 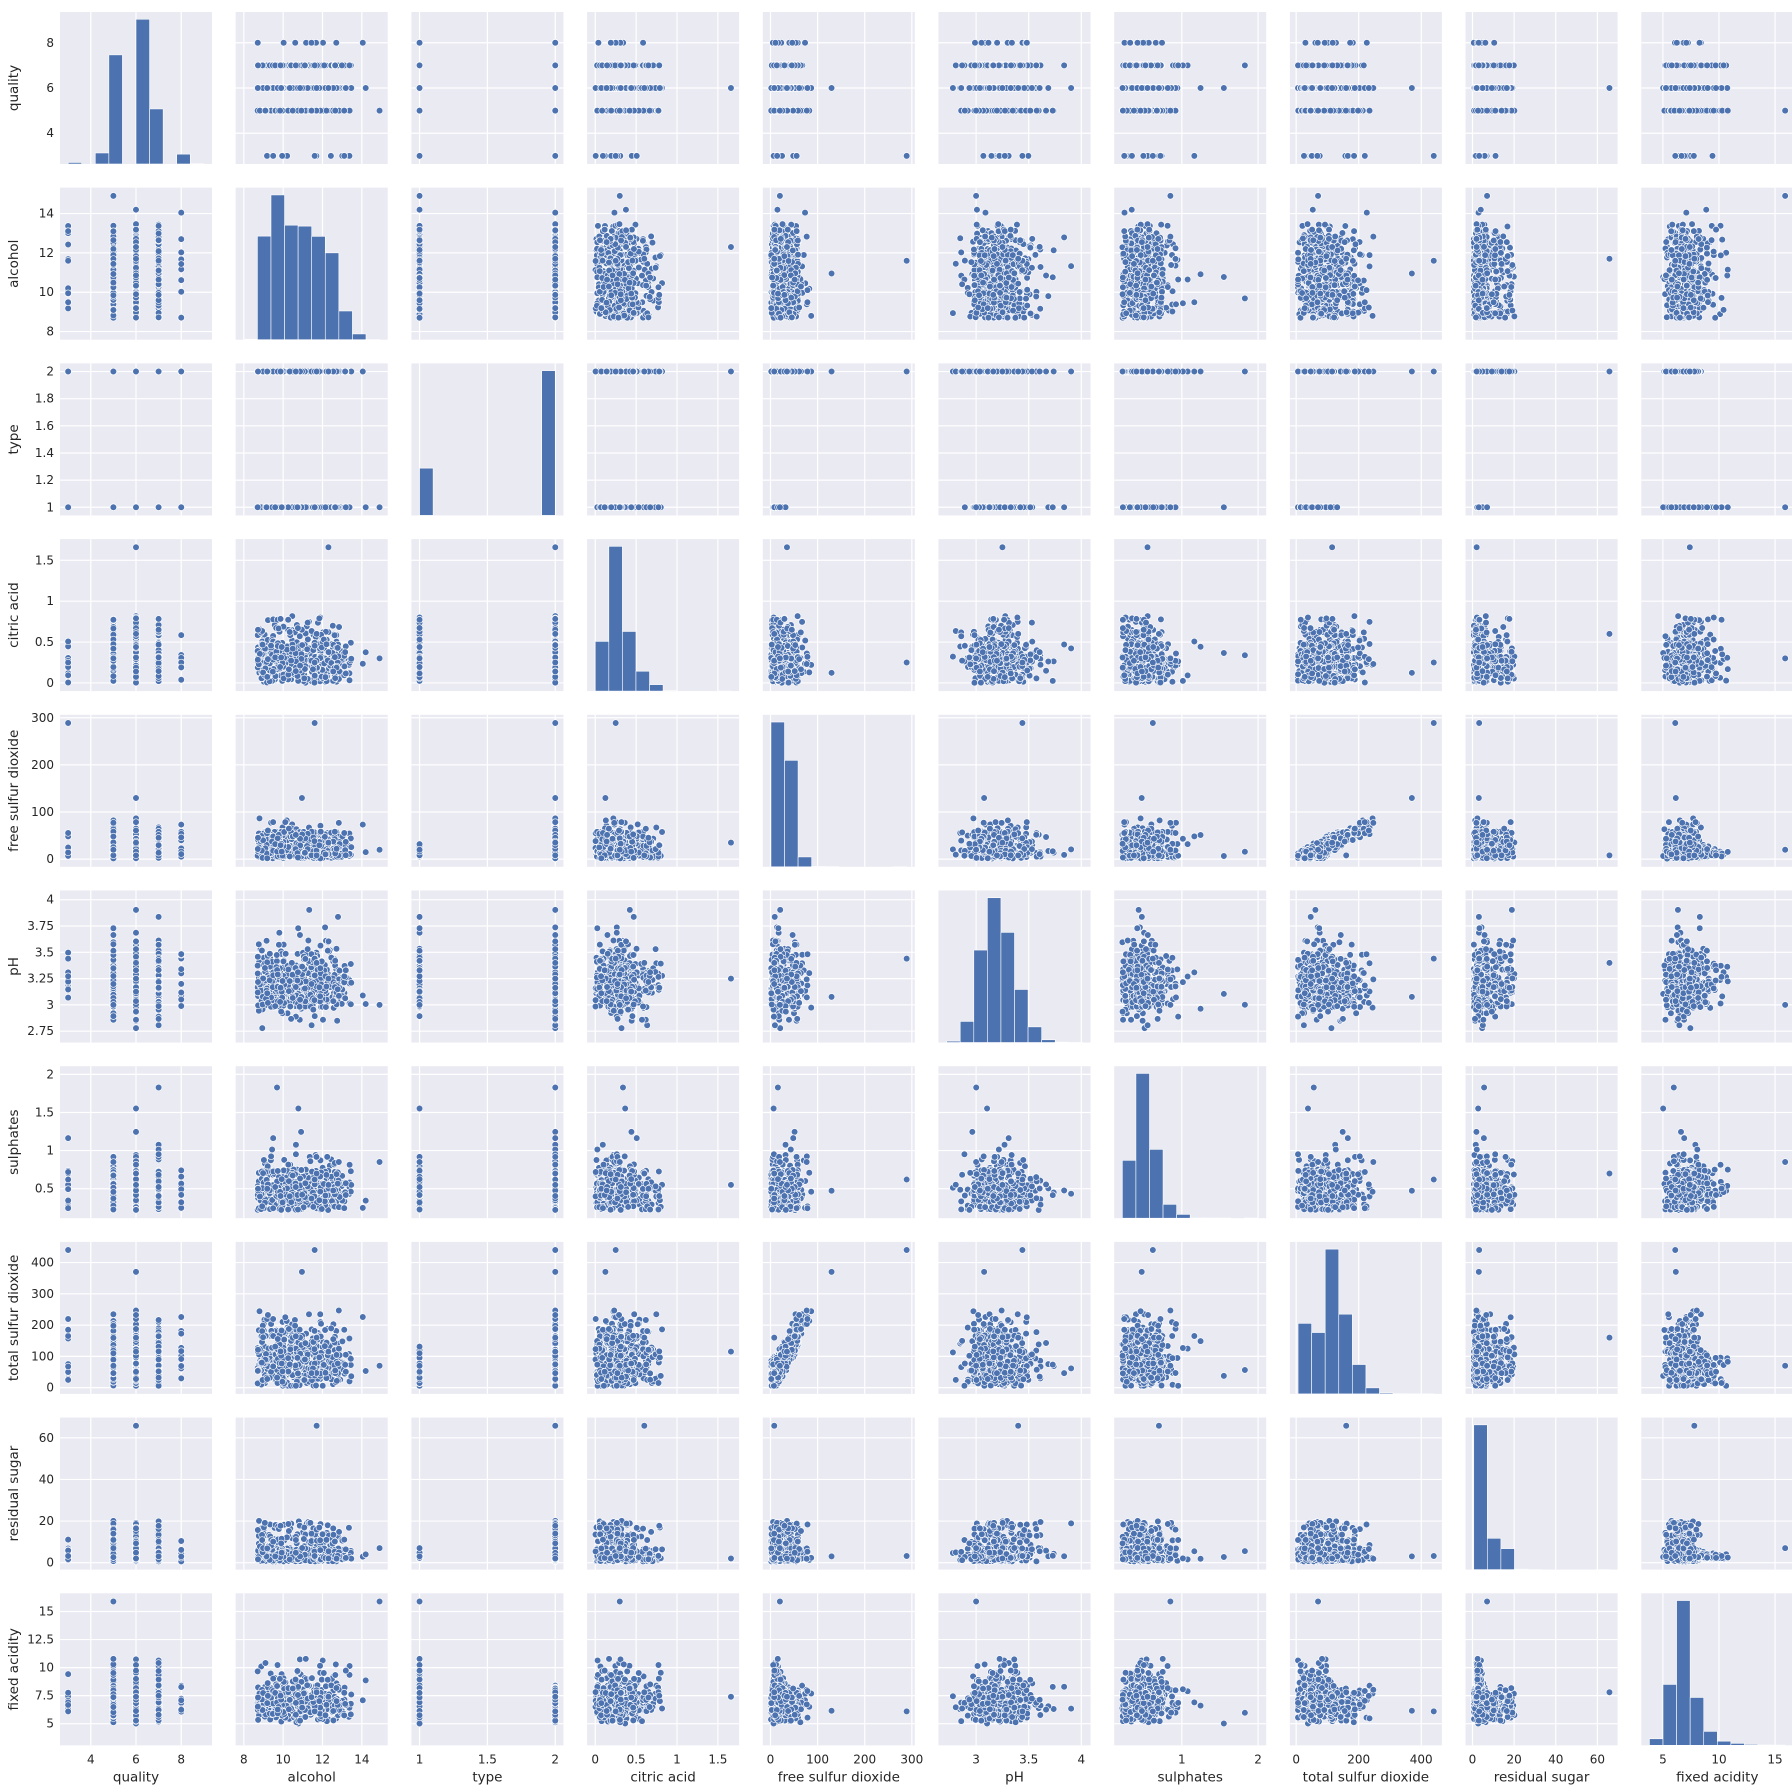 What do you see at coordinates (50, 88) in the screenshot?
I see `y-tick-label: 6` at bounding box center [50, 88].